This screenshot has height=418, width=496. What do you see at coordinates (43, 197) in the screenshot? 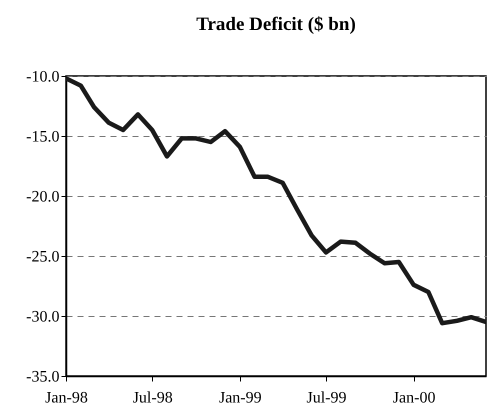
I see `y-tick-label: -20.0` at bounding box center [43, 197].